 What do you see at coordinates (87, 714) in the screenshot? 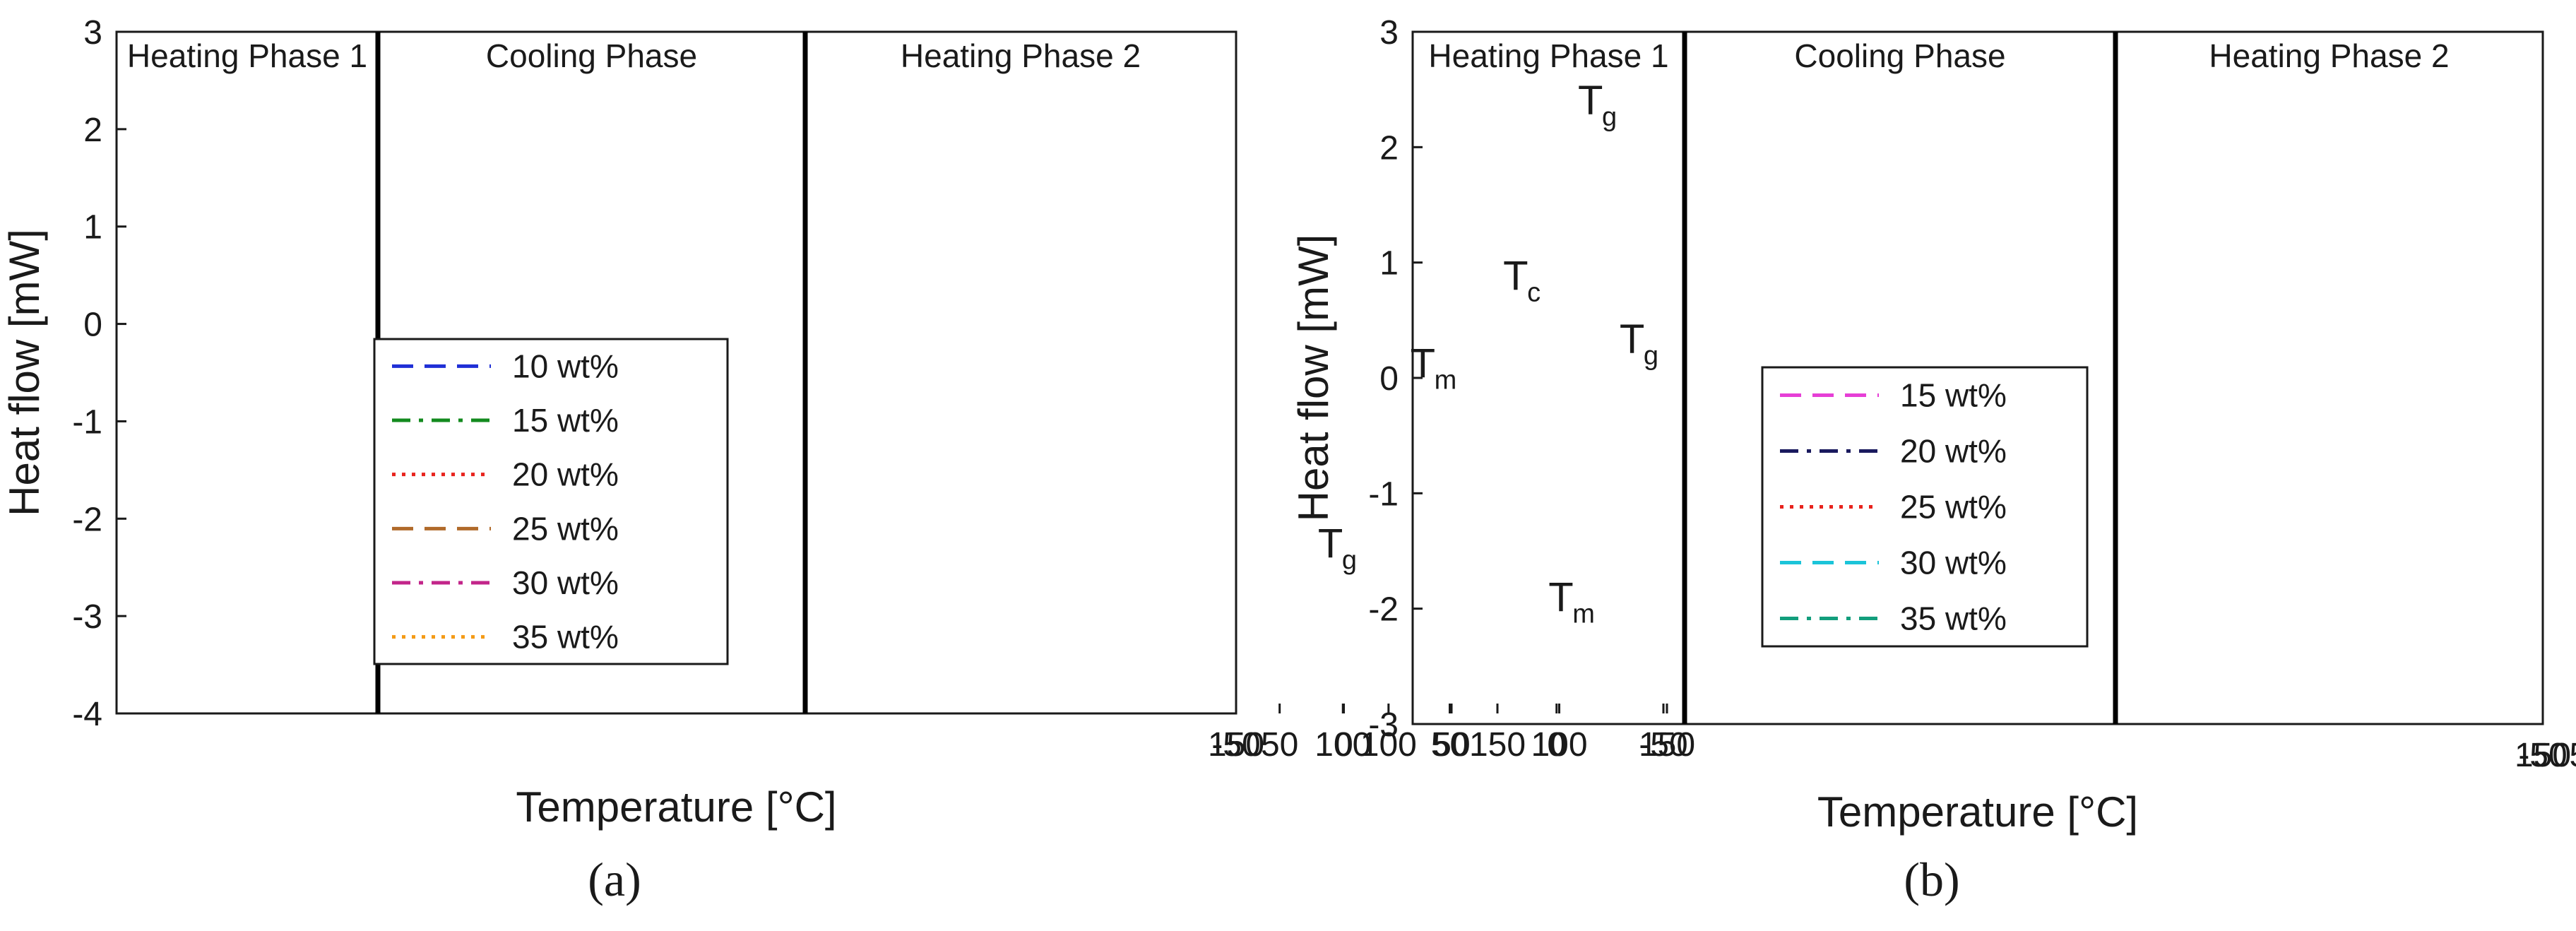
I see `y-tick-label: -4` at bounding box center [87, 714].